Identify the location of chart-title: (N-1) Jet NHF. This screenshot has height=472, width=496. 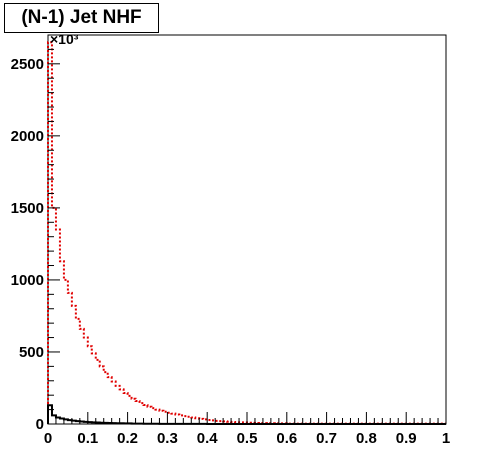
(81, 18).